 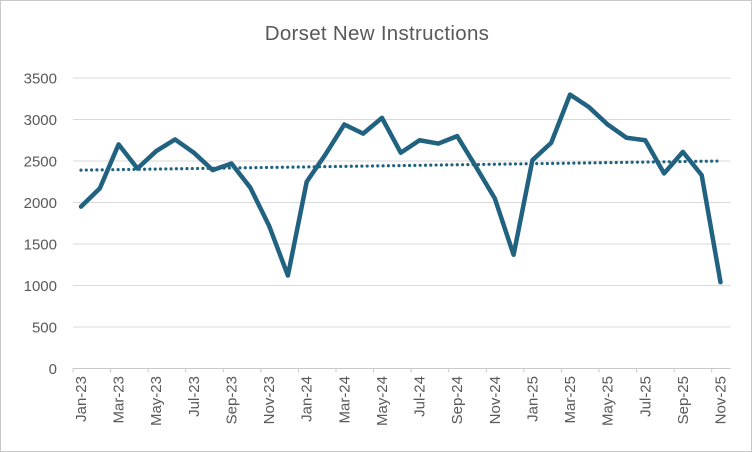 What do you see at coordinates (231, 400) in the screenshot?
I see `x-axis-tick-label: Sep-23` at bounding box center [231, 400].